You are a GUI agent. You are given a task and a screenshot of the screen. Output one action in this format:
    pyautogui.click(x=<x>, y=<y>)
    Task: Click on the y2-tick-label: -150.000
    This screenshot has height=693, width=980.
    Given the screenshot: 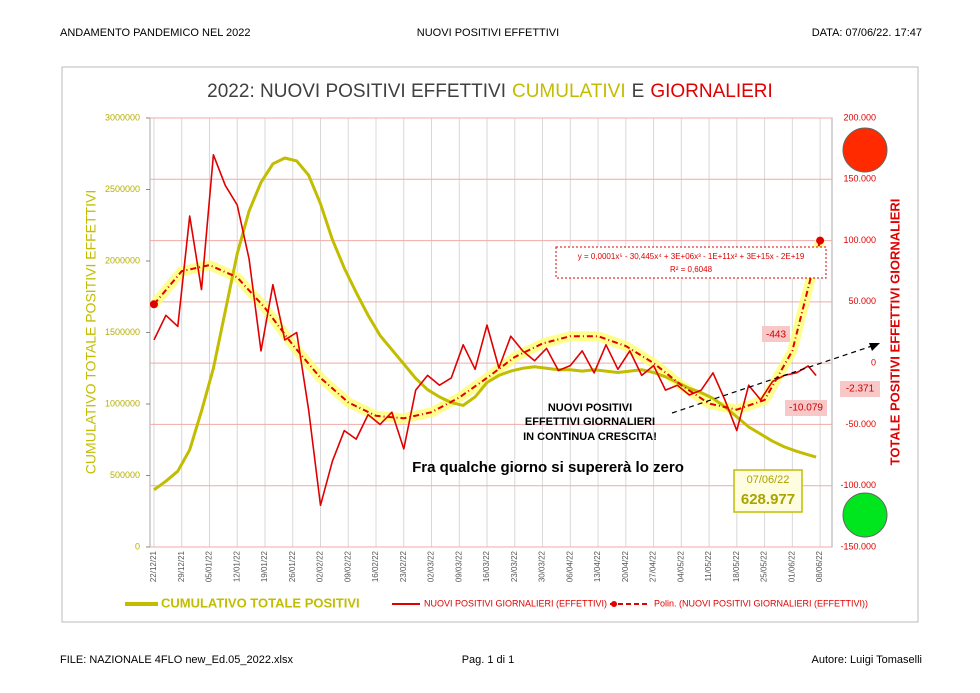 What is the action you would take?
    pyautogui.click(x=858, y=546)
    